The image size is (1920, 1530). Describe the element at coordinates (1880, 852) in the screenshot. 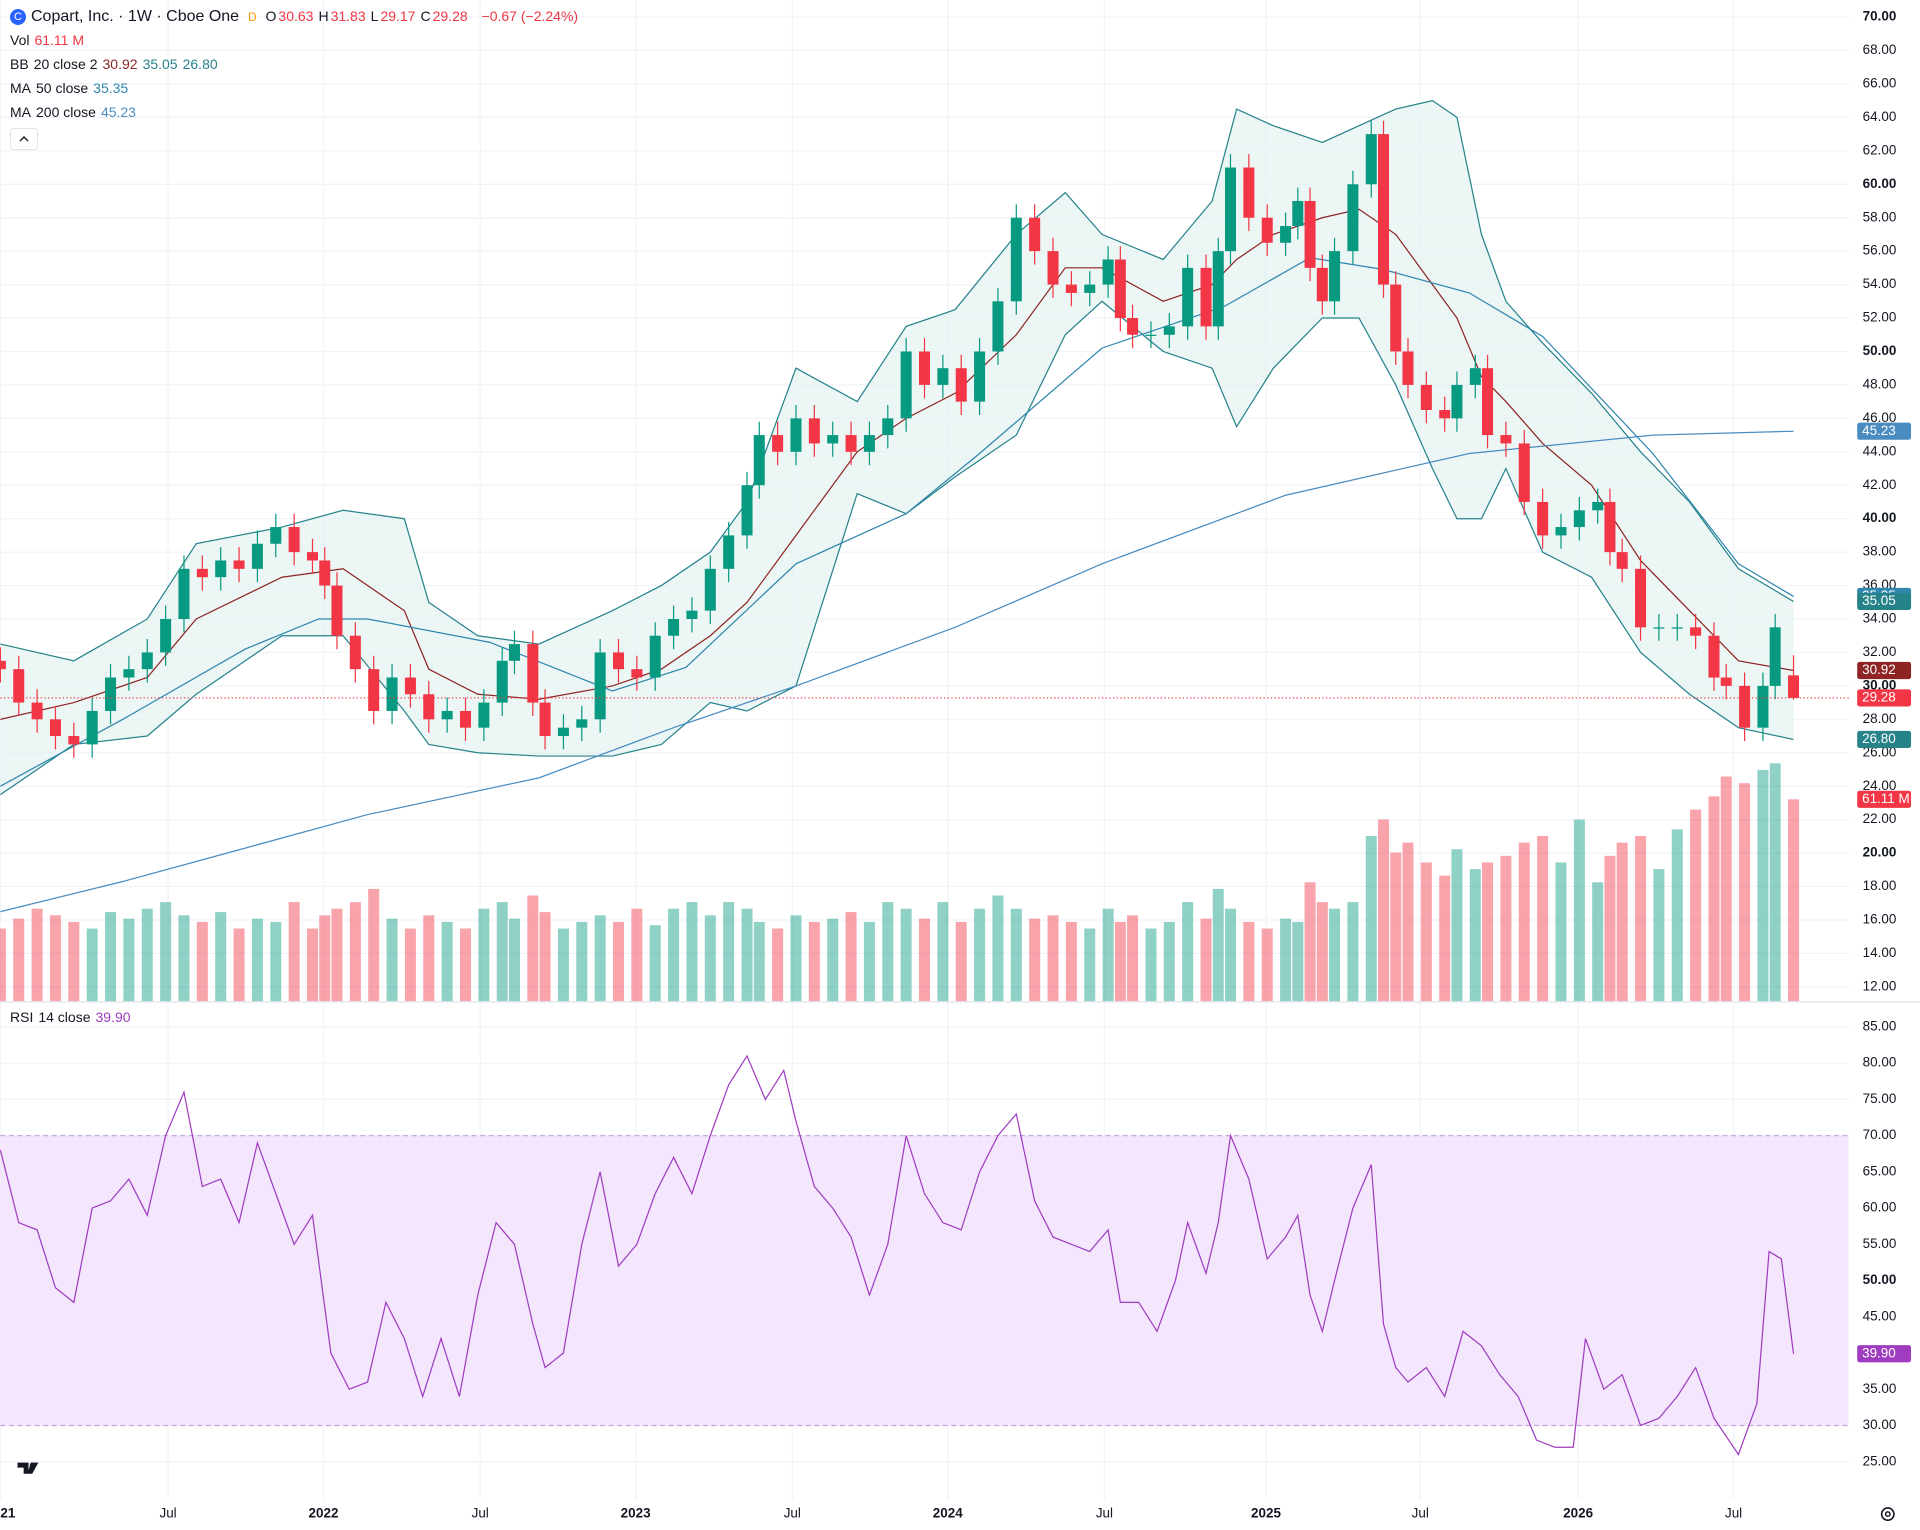

I see `y-tick-label: 20.00` at that location.